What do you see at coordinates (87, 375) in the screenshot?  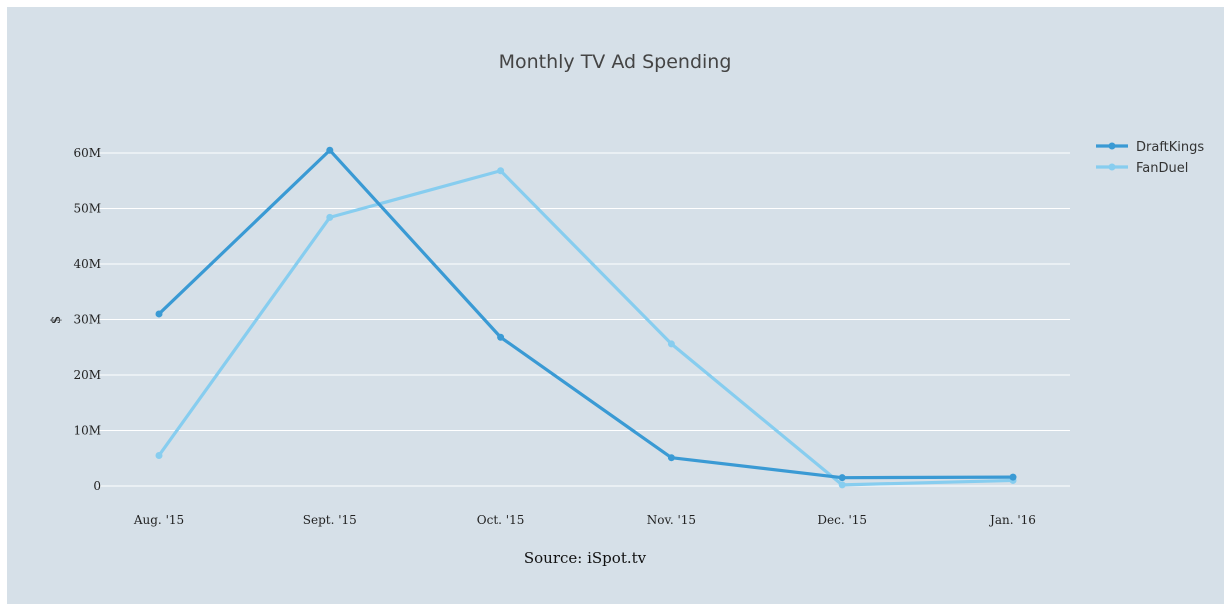 I see `y-tick-label: 20M` at bounding box center [87, 375].